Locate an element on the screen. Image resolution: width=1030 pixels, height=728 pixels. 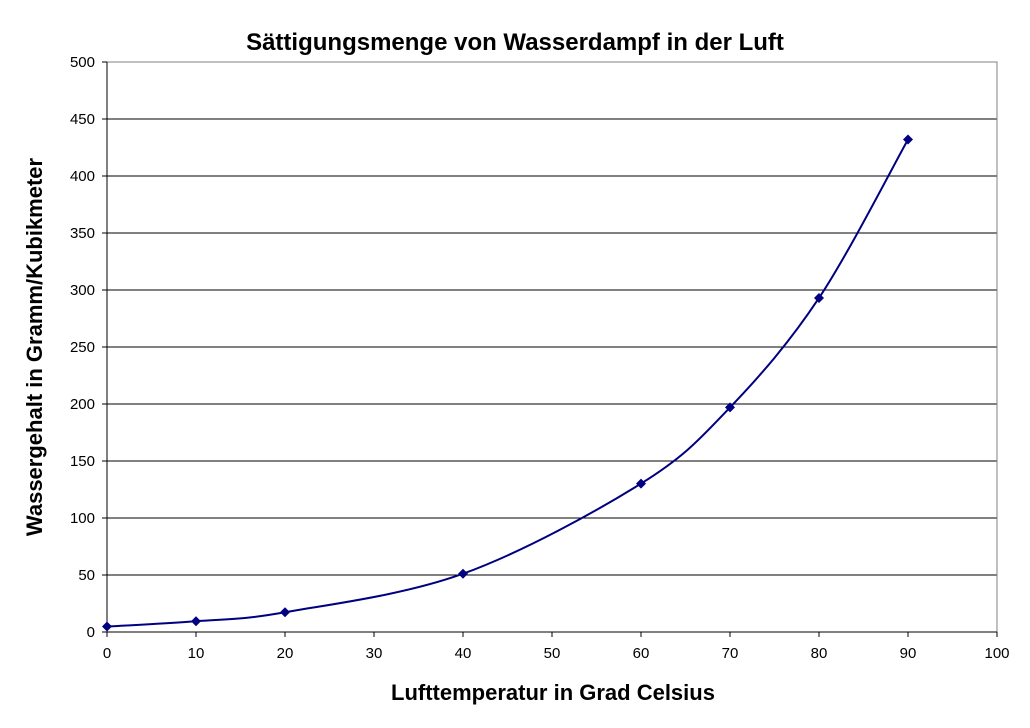
x-tick-label: 70 is located at coordinates (730, 653).